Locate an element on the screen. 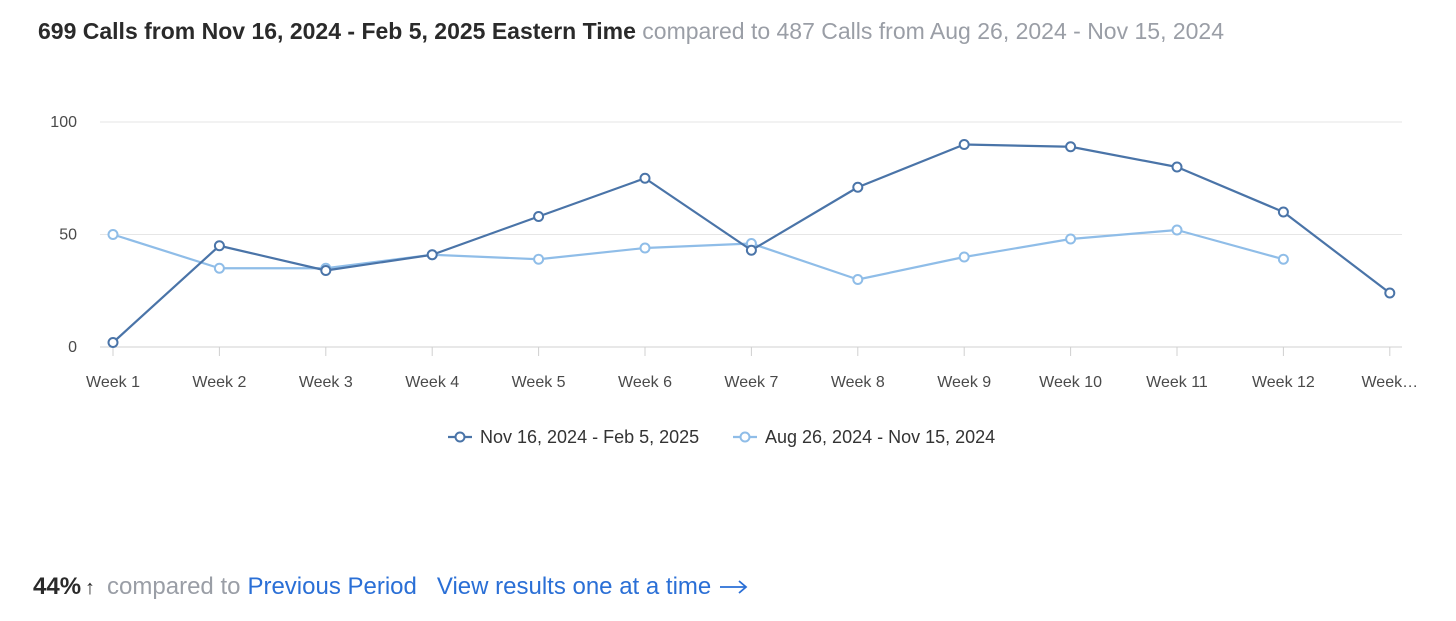  y-axis: 0 50 100 is located at coordinates (63, 235).